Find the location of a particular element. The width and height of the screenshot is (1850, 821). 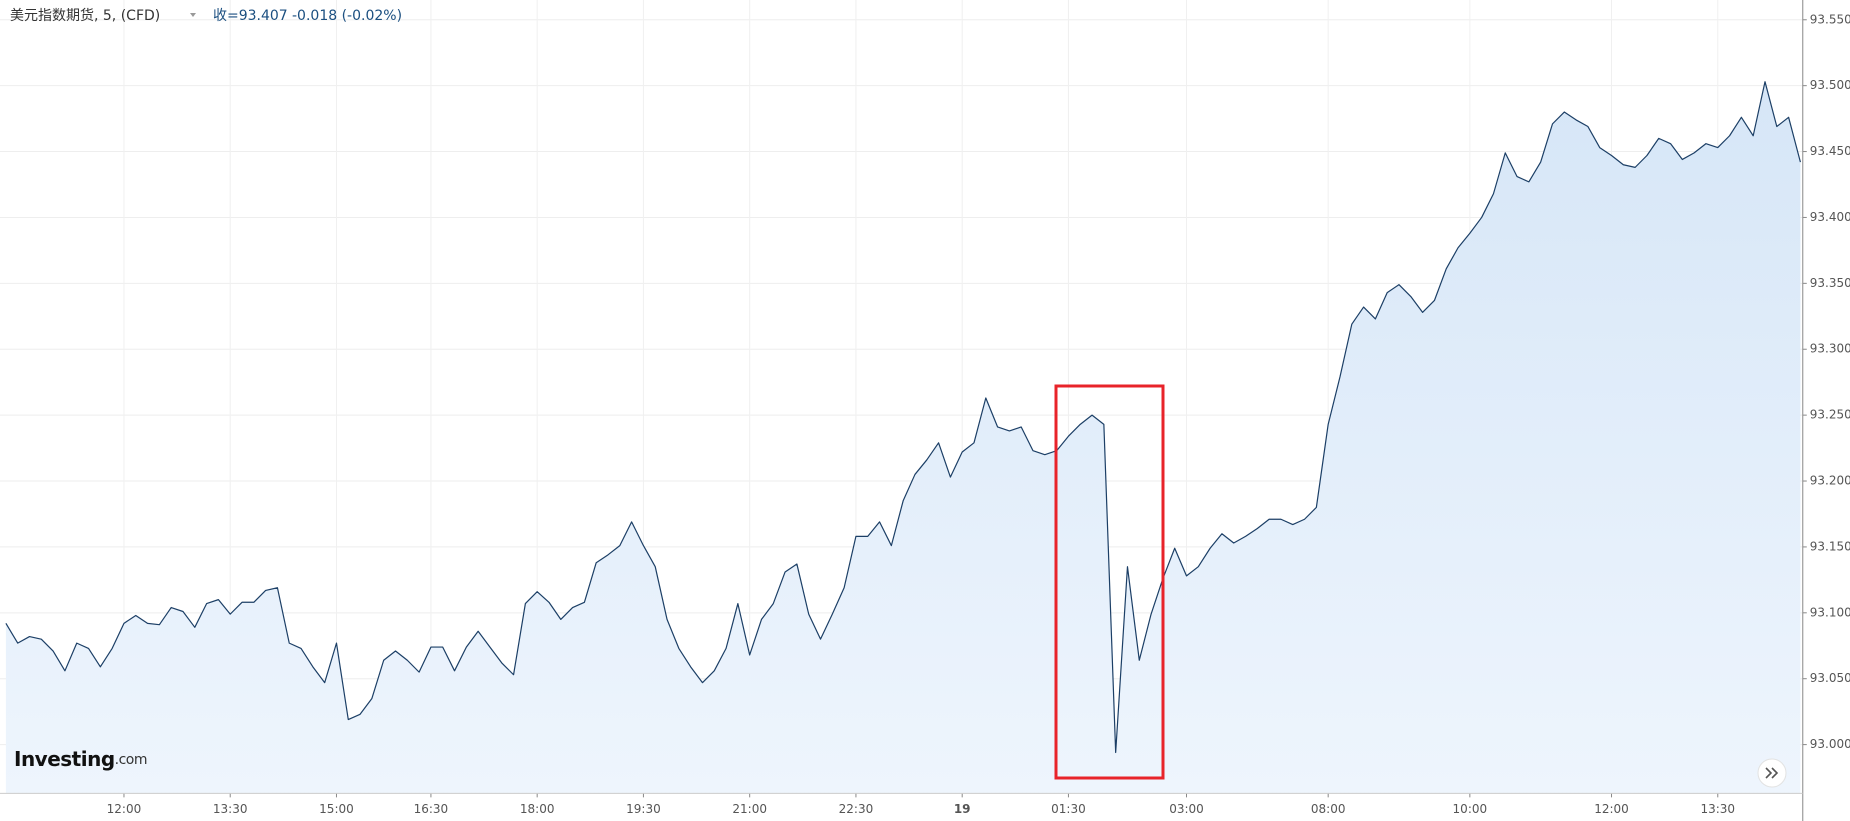

dropdown-caret is located at coordinates (193, 15).